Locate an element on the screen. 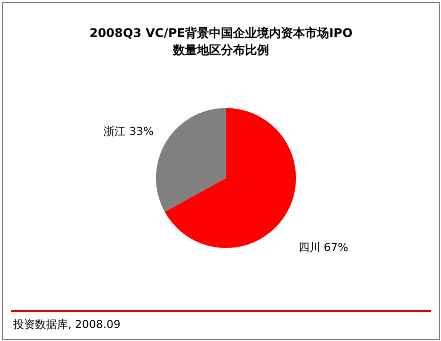  text: 投资数据库, 2008.09 is located at coordinates (66, 324).